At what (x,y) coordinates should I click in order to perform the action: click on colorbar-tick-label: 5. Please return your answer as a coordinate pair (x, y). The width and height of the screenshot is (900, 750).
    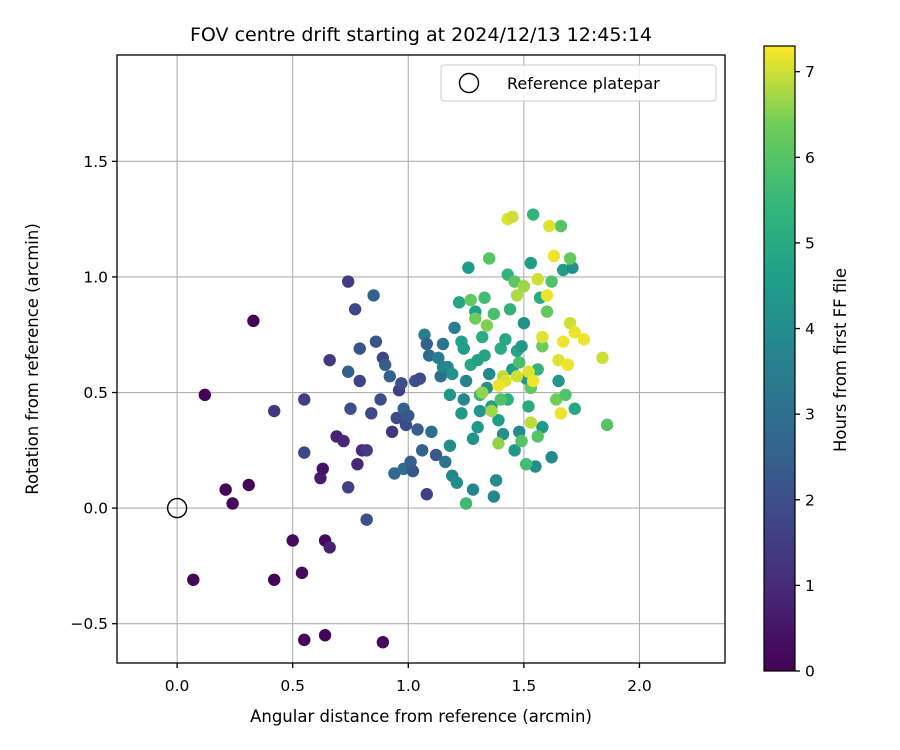
    Looking at the image, I should click on (810, 243).